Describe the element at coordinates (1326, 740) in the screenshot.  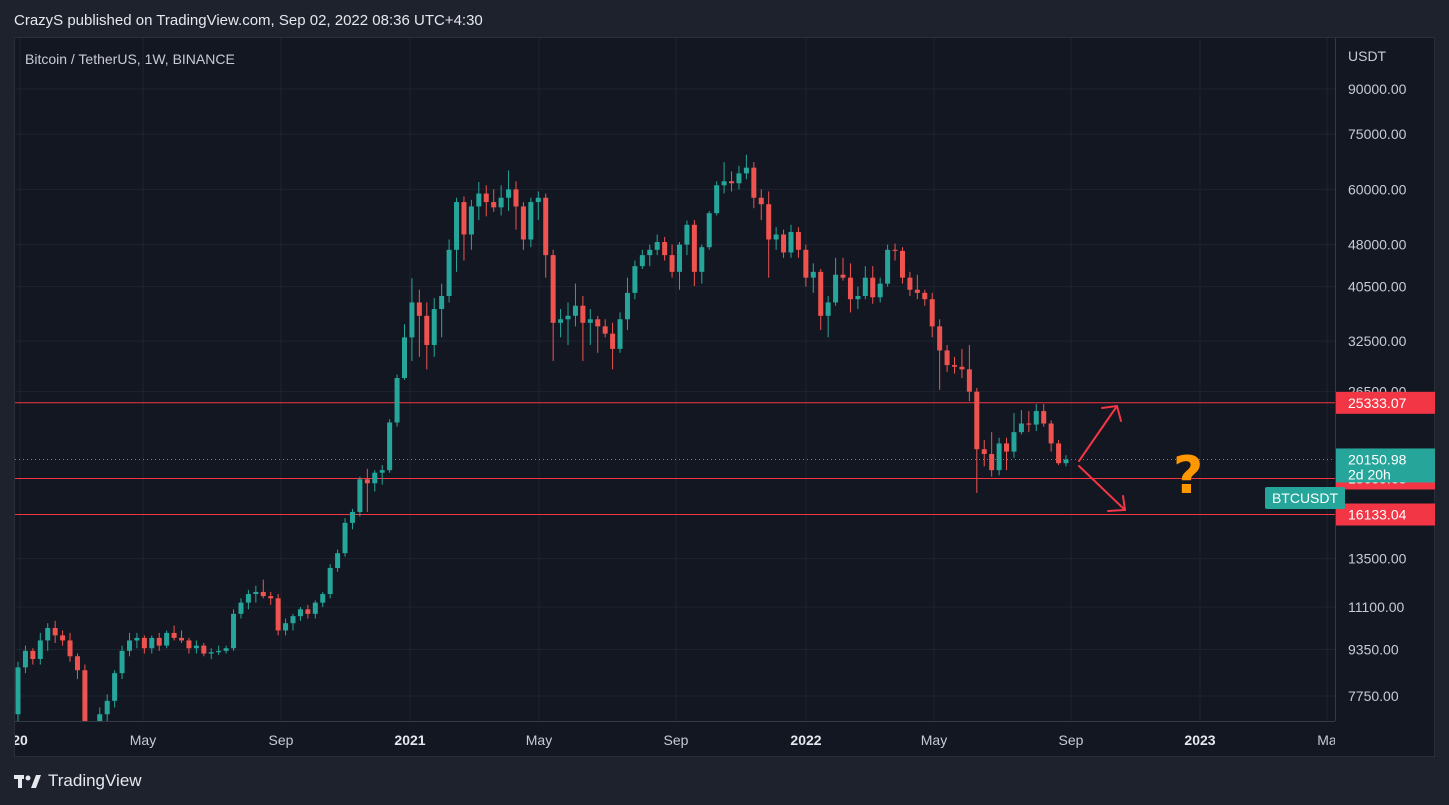
I see `time-tick-label: Ma` at that location.